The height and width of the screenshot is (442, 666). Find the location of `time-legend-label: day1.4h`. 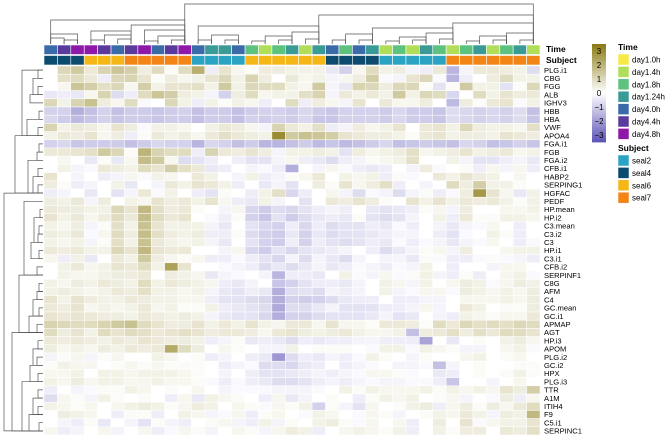

time-legend-label: day1.4h is located at coordinates (646, 72).